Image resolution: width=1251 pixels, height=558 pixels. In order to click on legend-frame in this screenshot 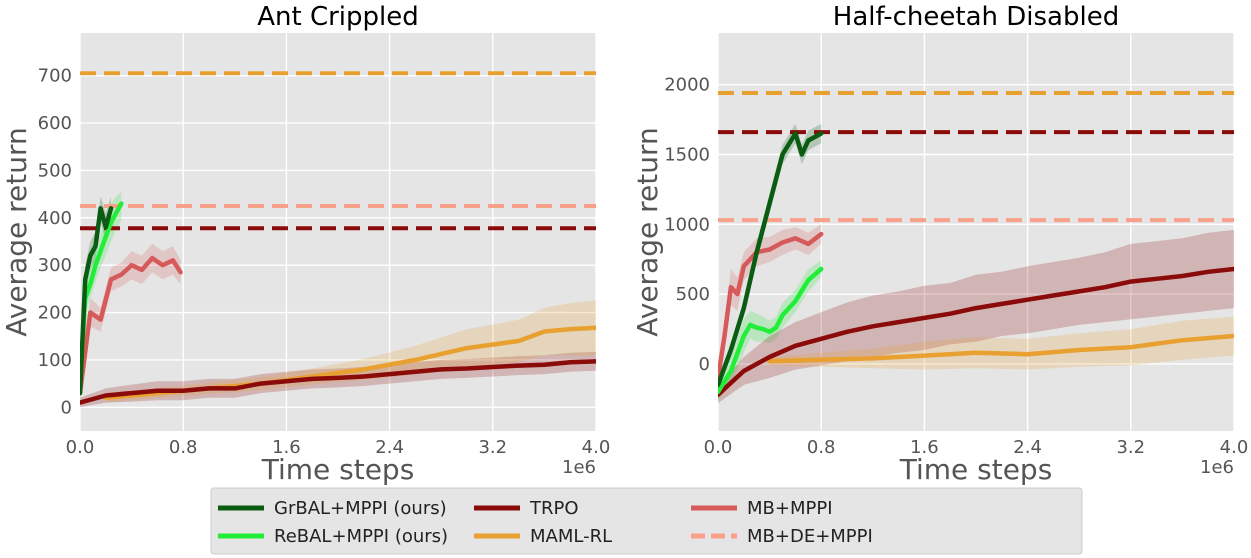, I will do `click(646, 521)`.